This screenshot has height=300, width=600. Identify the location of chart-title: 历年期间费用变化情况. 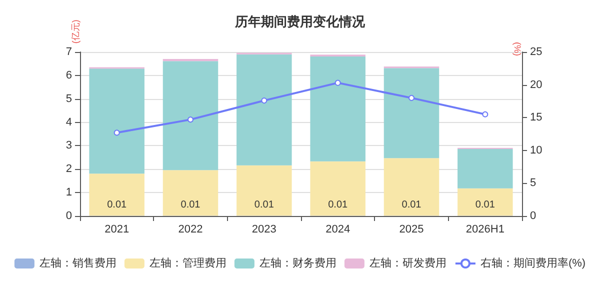
(300, 21).